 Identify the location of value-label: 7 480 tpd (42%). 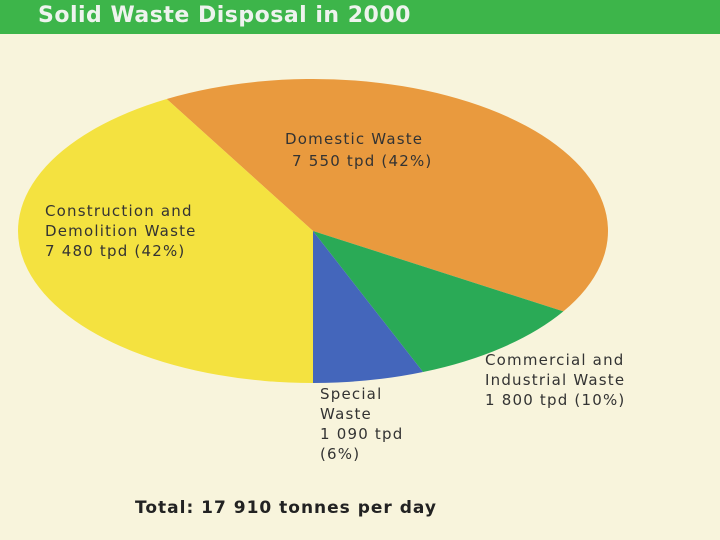
(115, 251).